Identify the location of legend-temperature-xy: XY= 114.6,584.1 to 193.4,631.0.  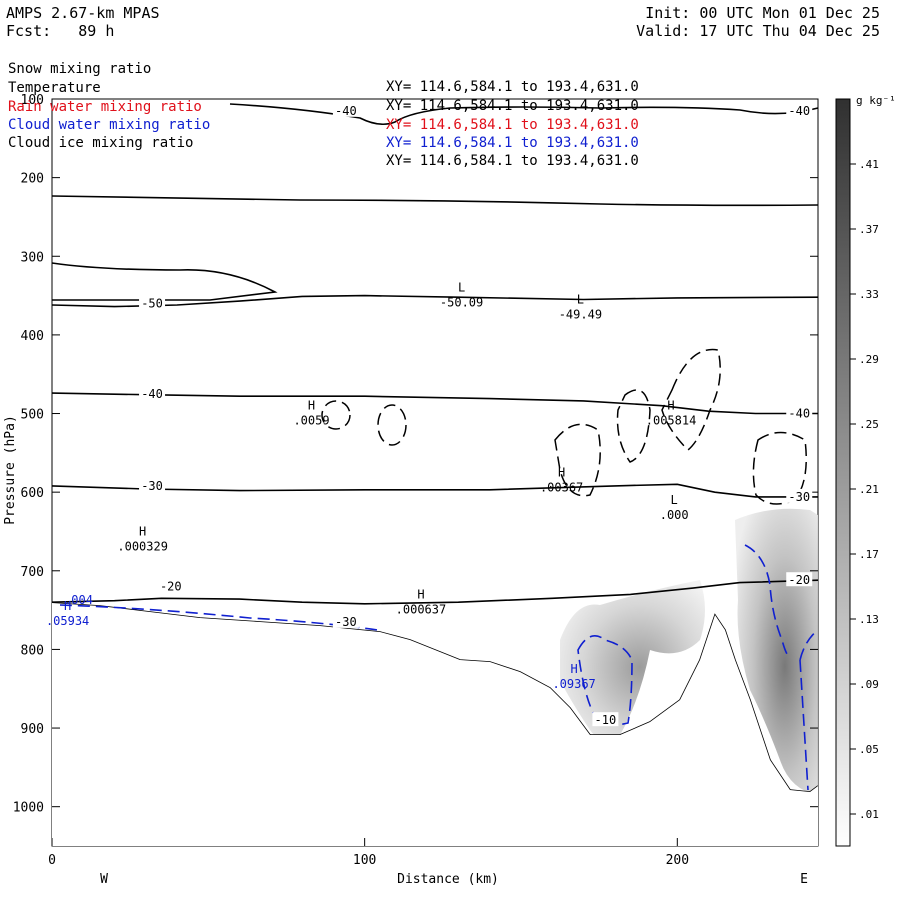
(512, 106).